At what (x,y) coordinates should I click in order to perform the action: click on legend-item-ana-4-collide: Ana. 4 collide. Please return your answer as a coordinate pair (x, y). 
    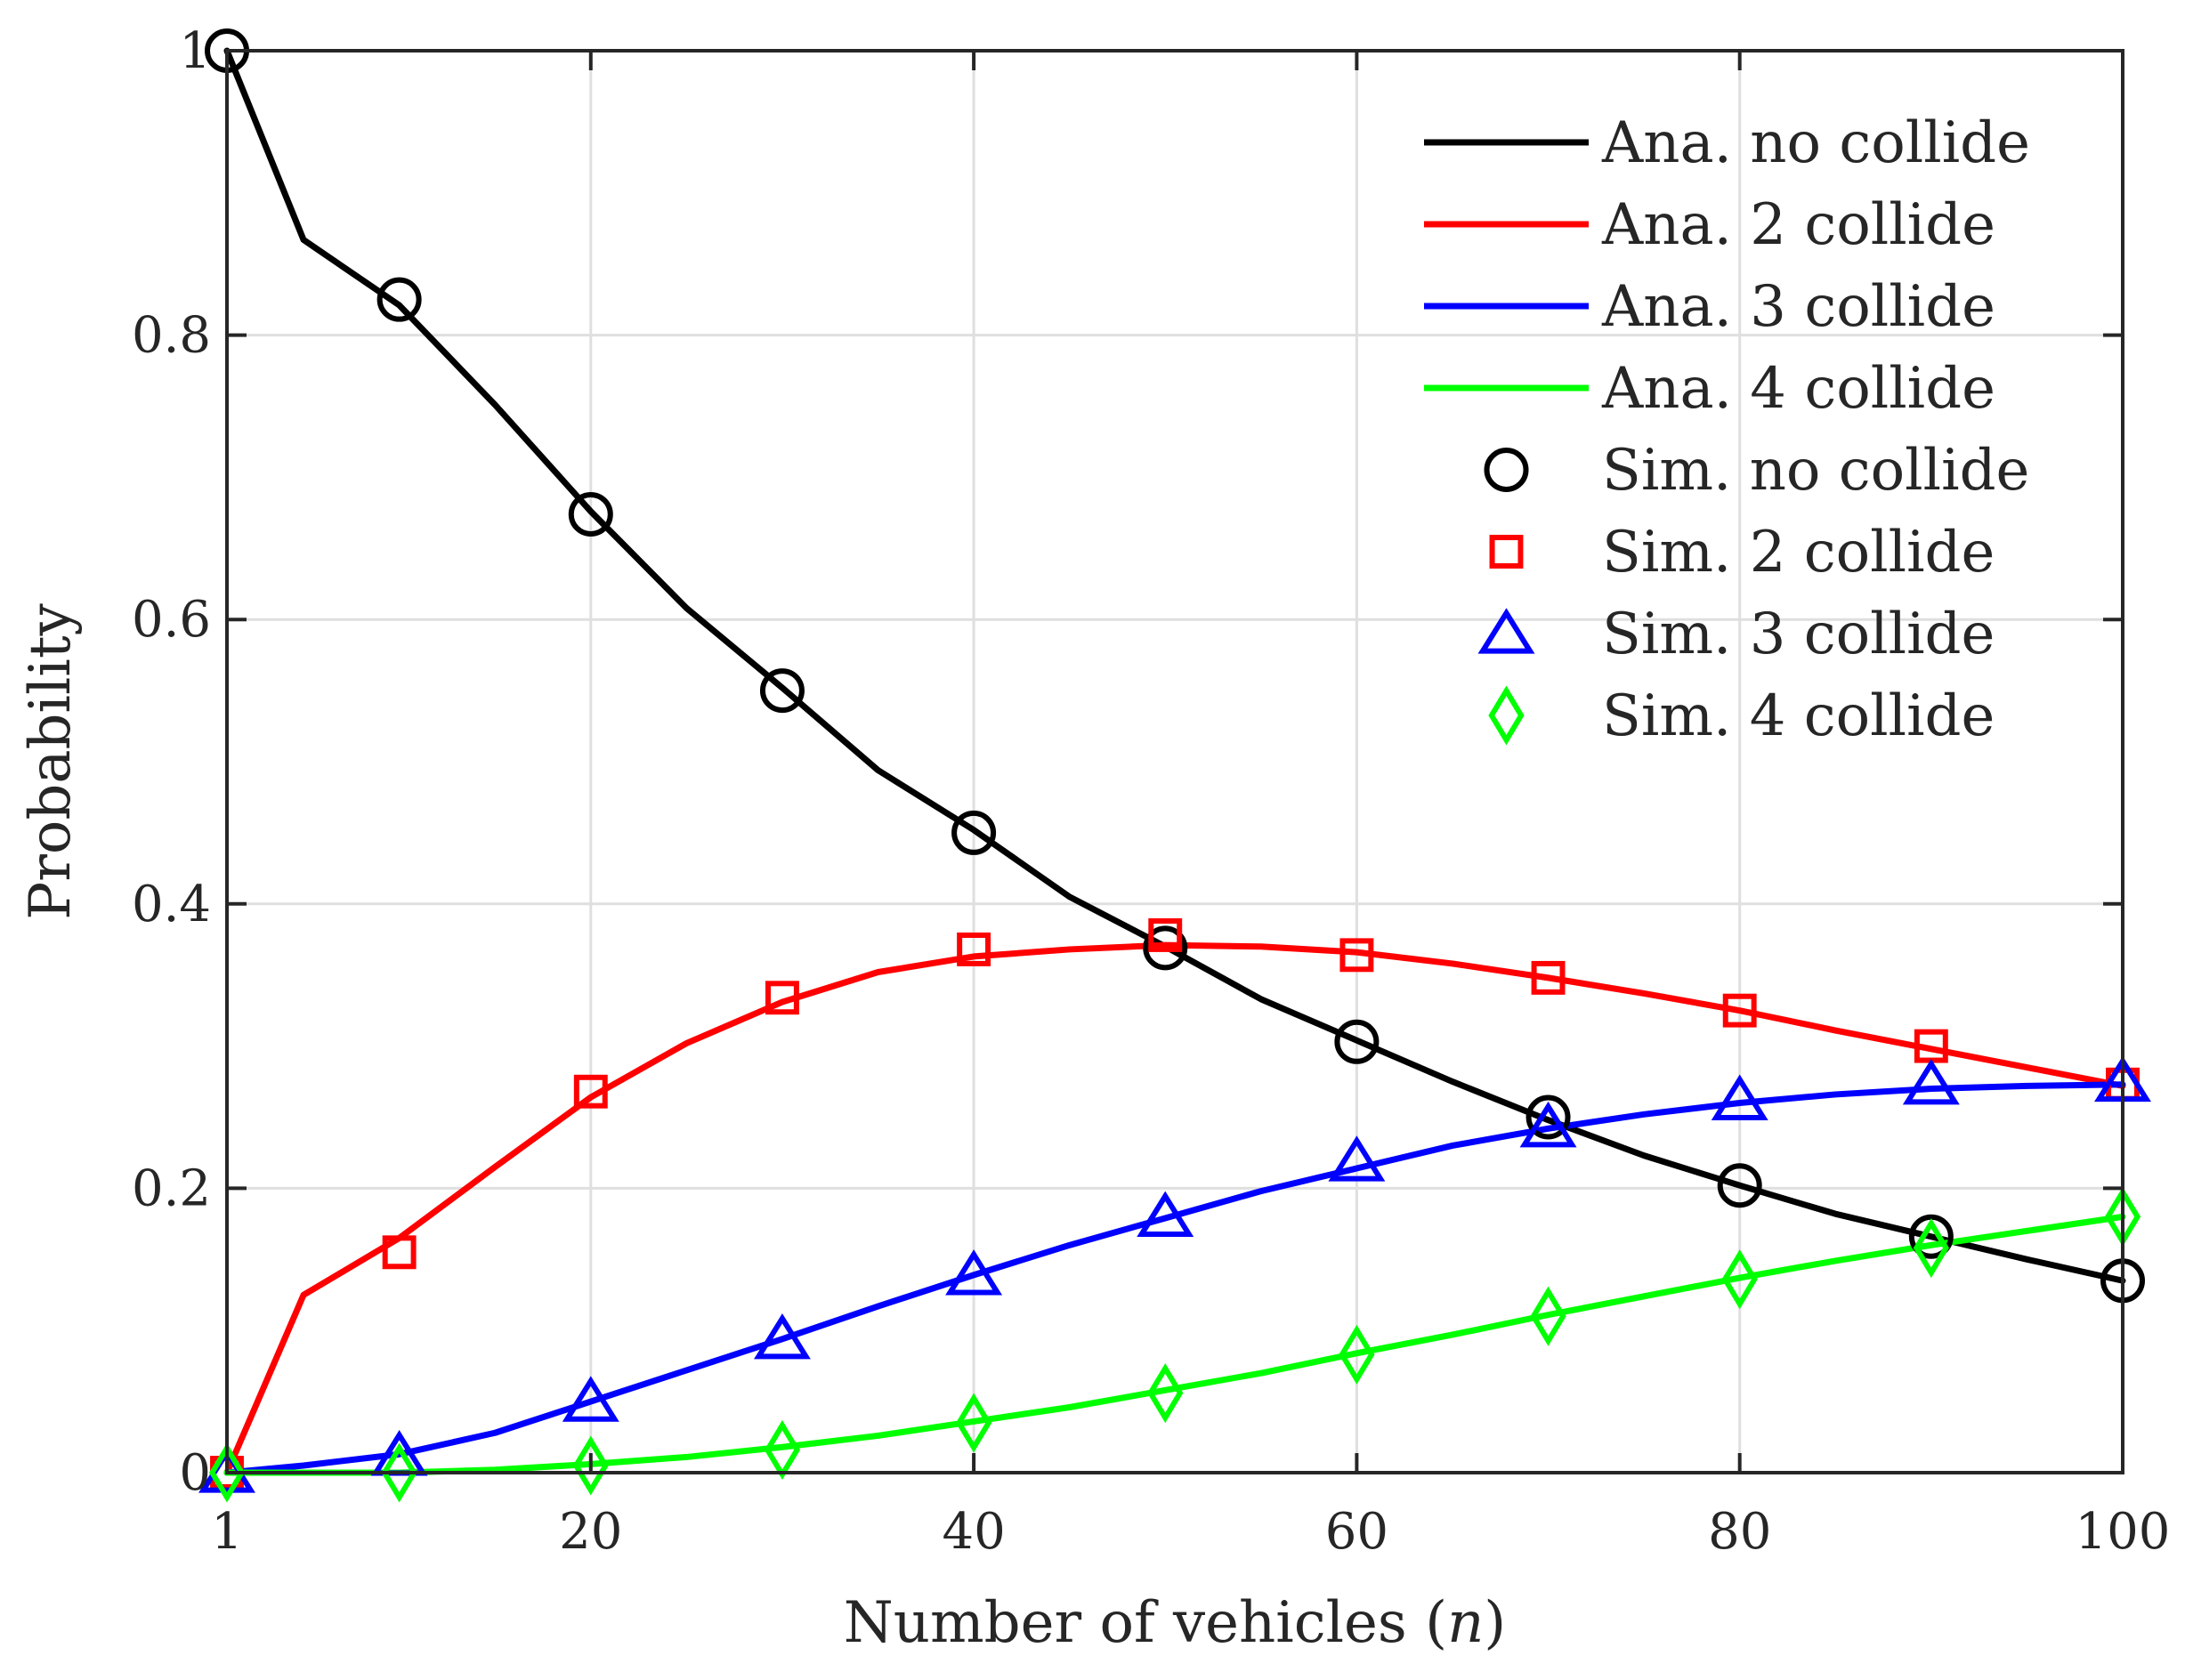
    Looking at the image, I should click on (1710, 389).